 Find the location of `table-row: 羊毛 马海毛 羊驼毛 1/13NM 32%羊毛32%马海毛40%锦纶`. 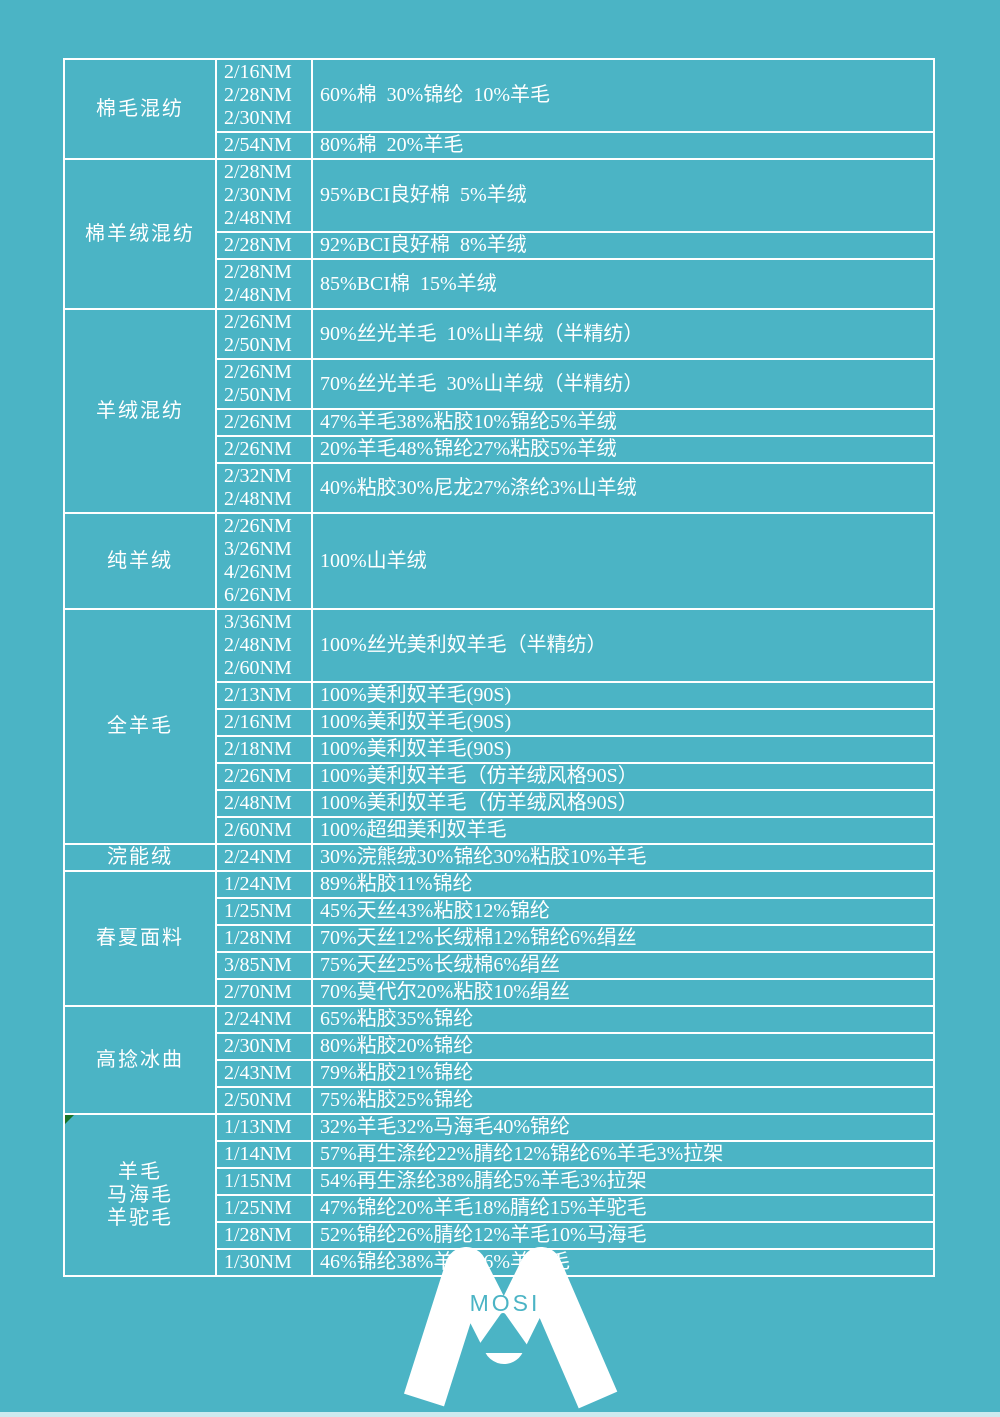

table-row: 羊毛 马海毛 羊驼毛 1/13NM 32%羊毛32%马海毛40%锦纶 is located at coordinates (499, 1195).